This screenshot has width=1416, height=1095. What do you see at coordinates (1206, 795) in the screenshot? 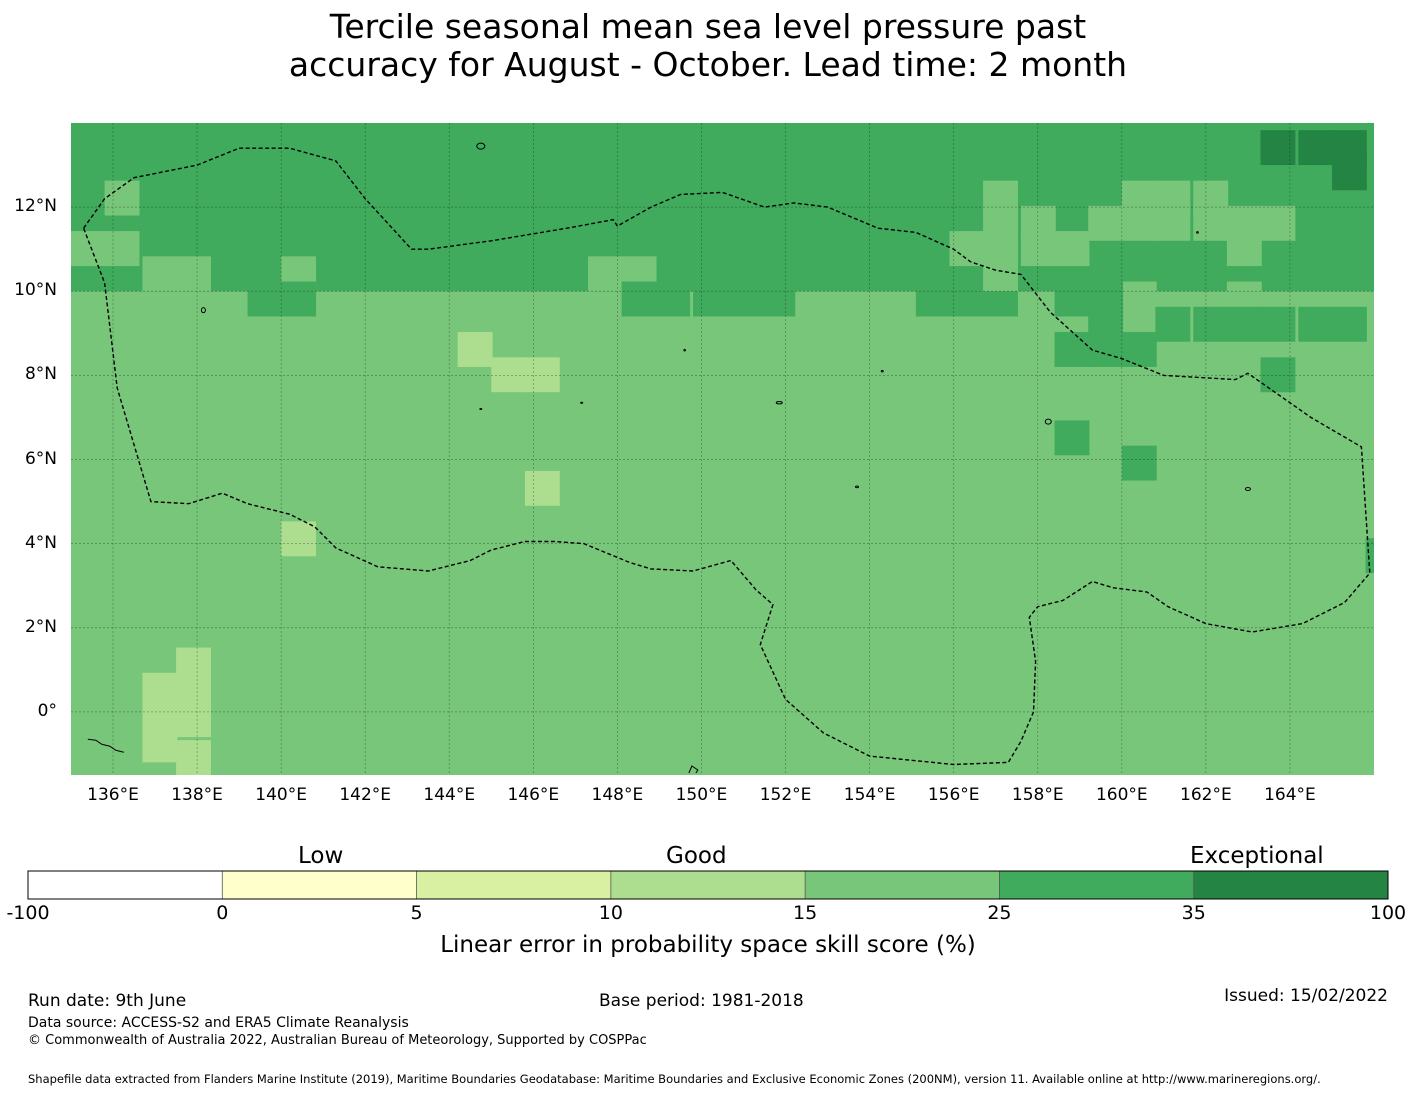
I see `longitude-tick-label: 162°E` at bounding box center [1206, 795].